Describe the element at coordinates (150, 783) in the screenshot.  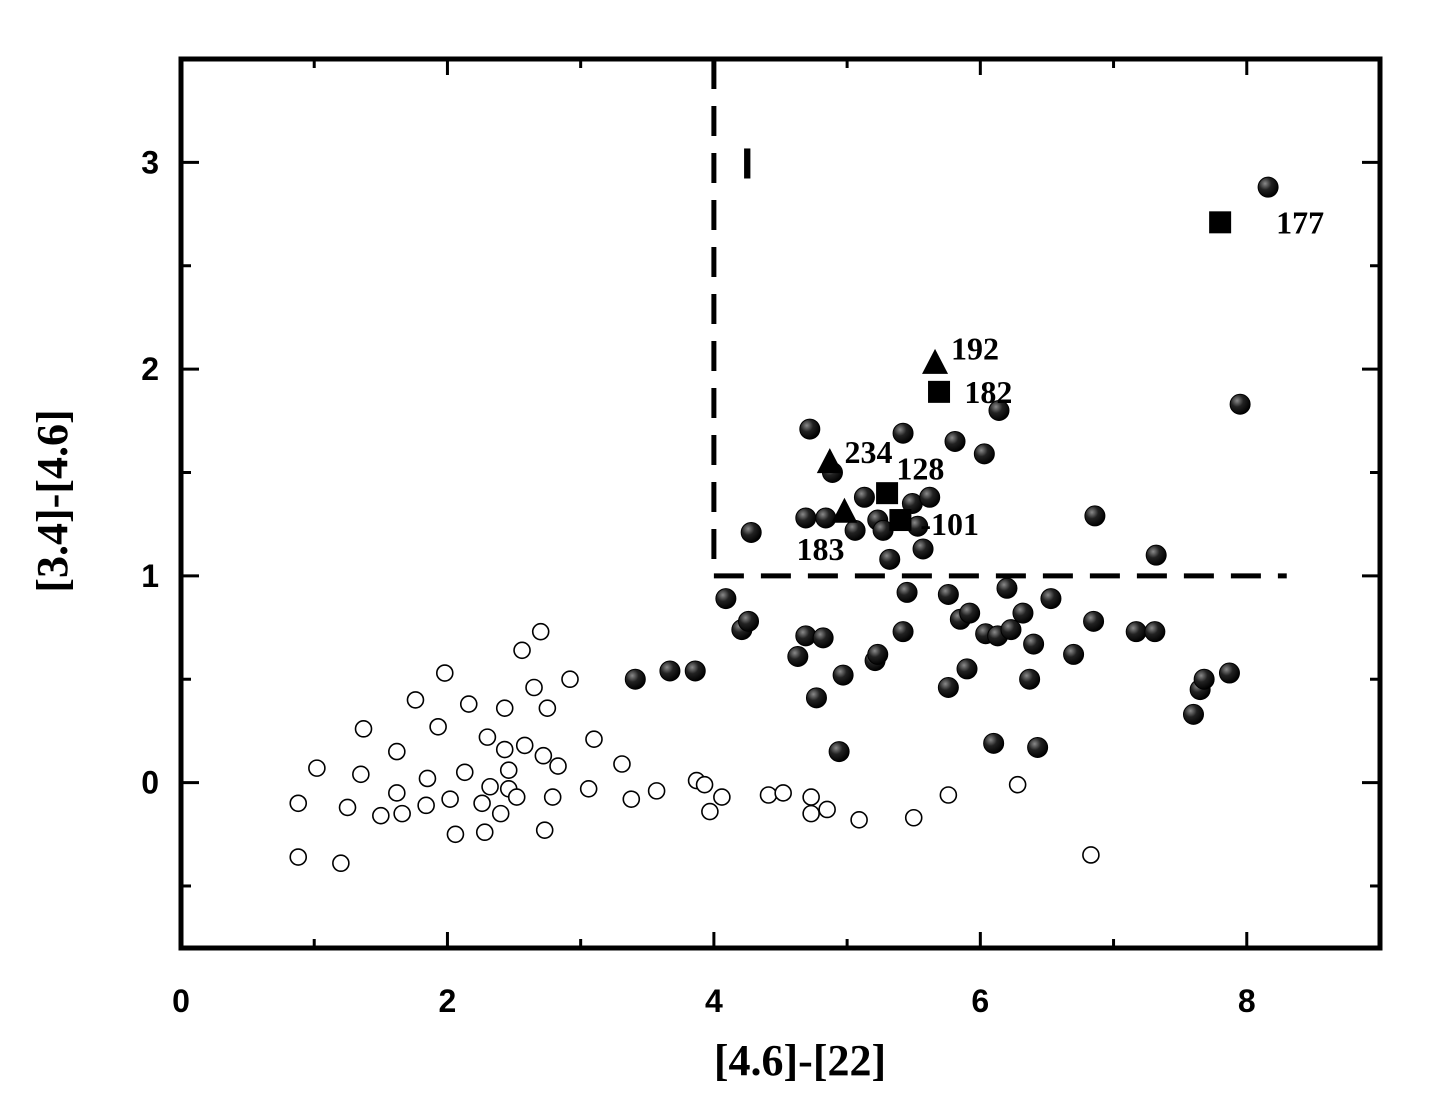
I see `y-tick-label: 0` at that location.